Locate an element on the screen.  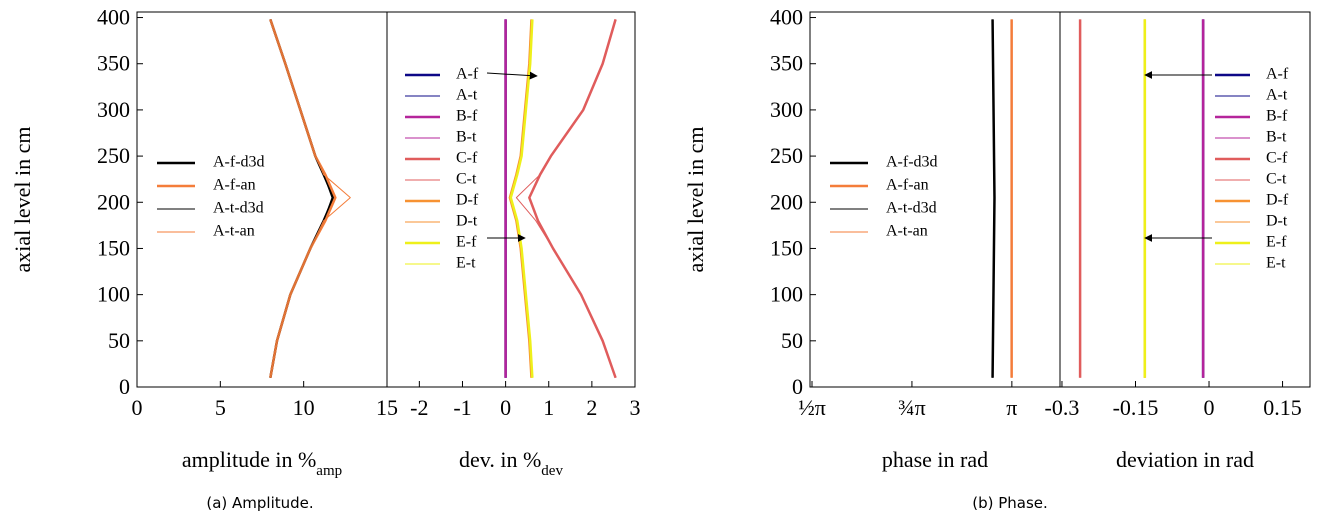
x-axis-label-sub: dev is located at coordinates (552, 471).